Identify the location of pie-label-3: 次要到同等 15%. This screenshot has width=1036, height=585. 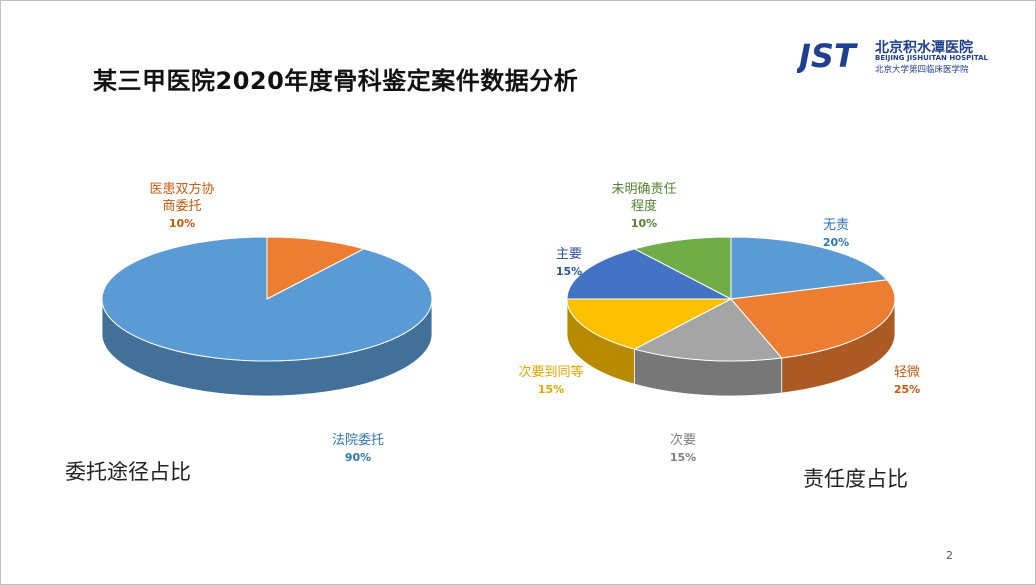
(550, 380).